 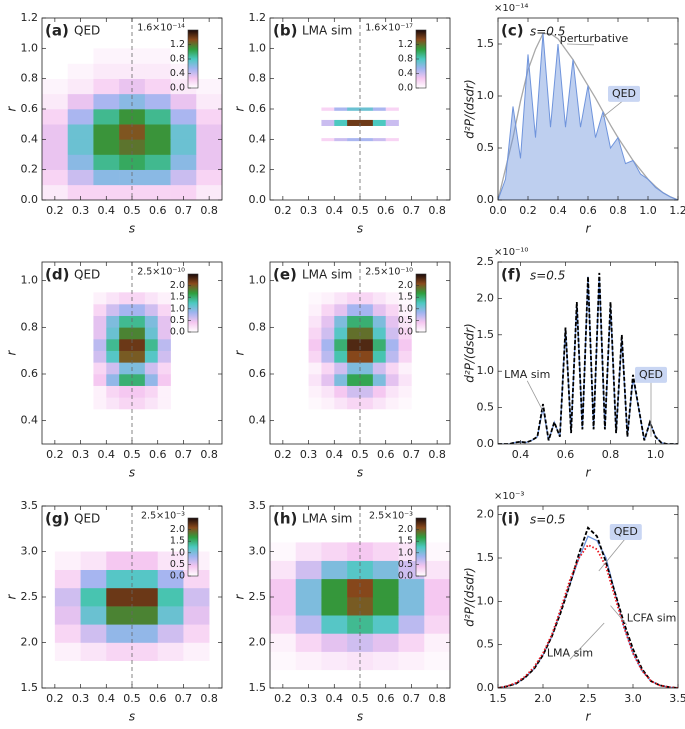 I want to click on y-tick-label: 2.5, so click(x=486, y=261).